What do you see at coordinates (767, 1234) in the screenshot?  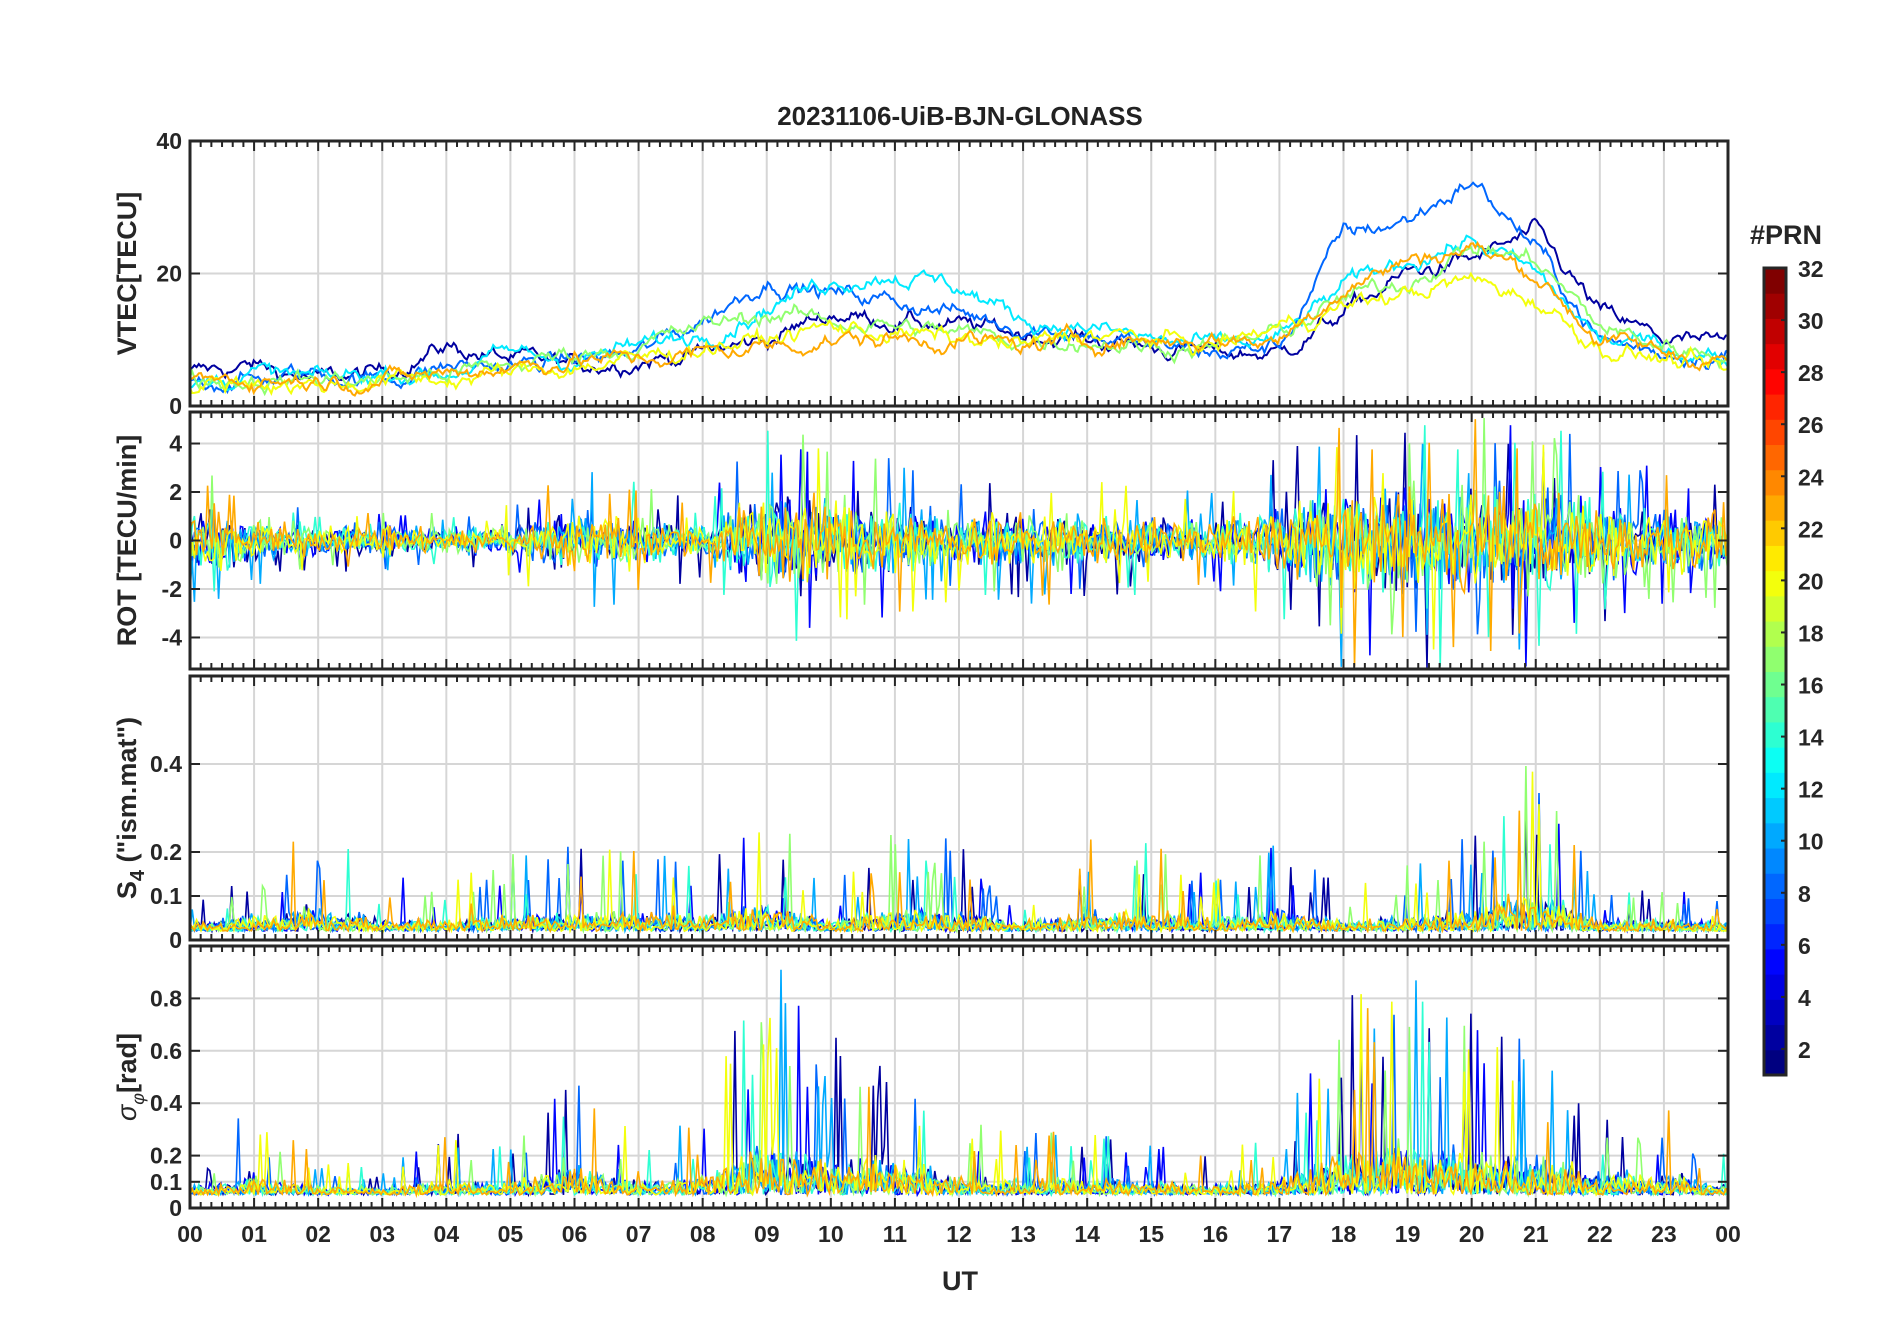 I see `x-tick-label: 09` at bounding box center [767, 1234].